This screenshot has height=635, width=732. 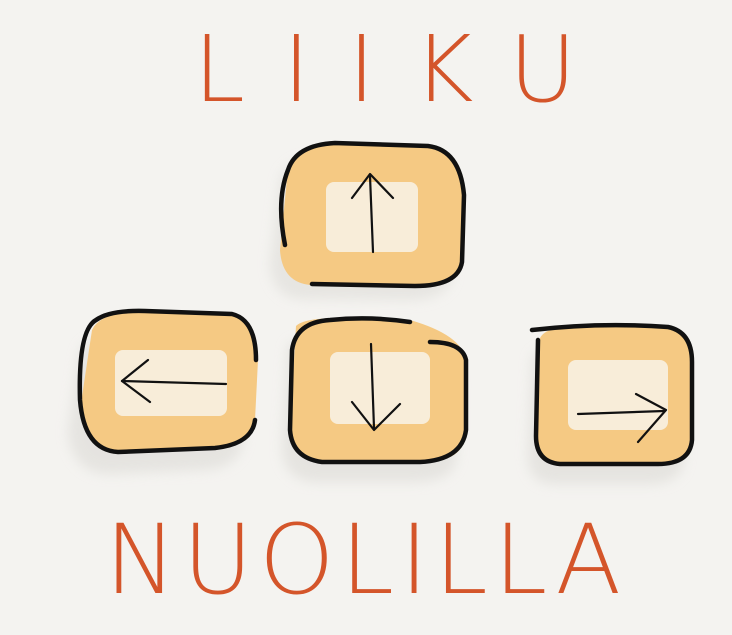 I want to click on down-arrow-key, so click(x=375, y=399).